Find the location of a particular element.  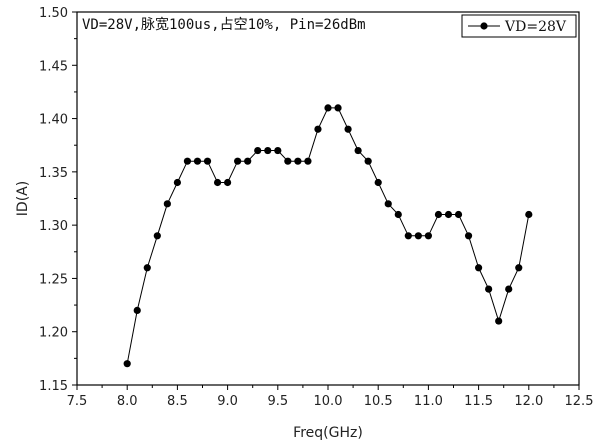

x-tick-label: 8.5 is located at coordinates (177, 401).